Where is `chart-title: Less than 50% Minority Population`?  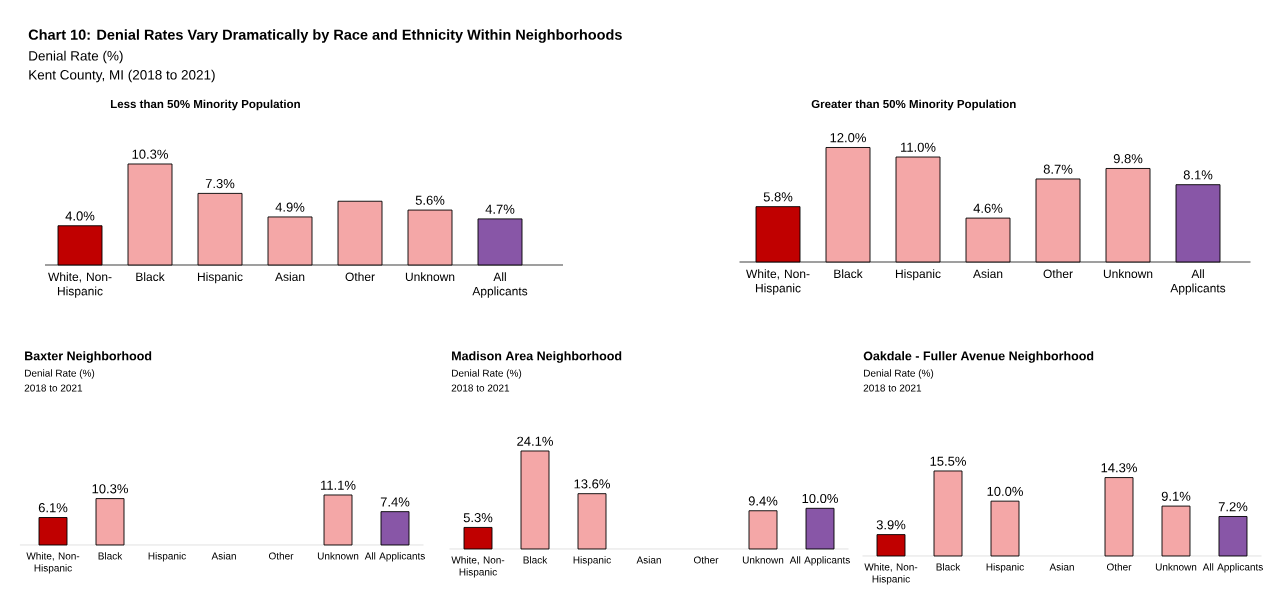 chart-title: Less than 50% Minority Population is located at coordinates (205, 105).